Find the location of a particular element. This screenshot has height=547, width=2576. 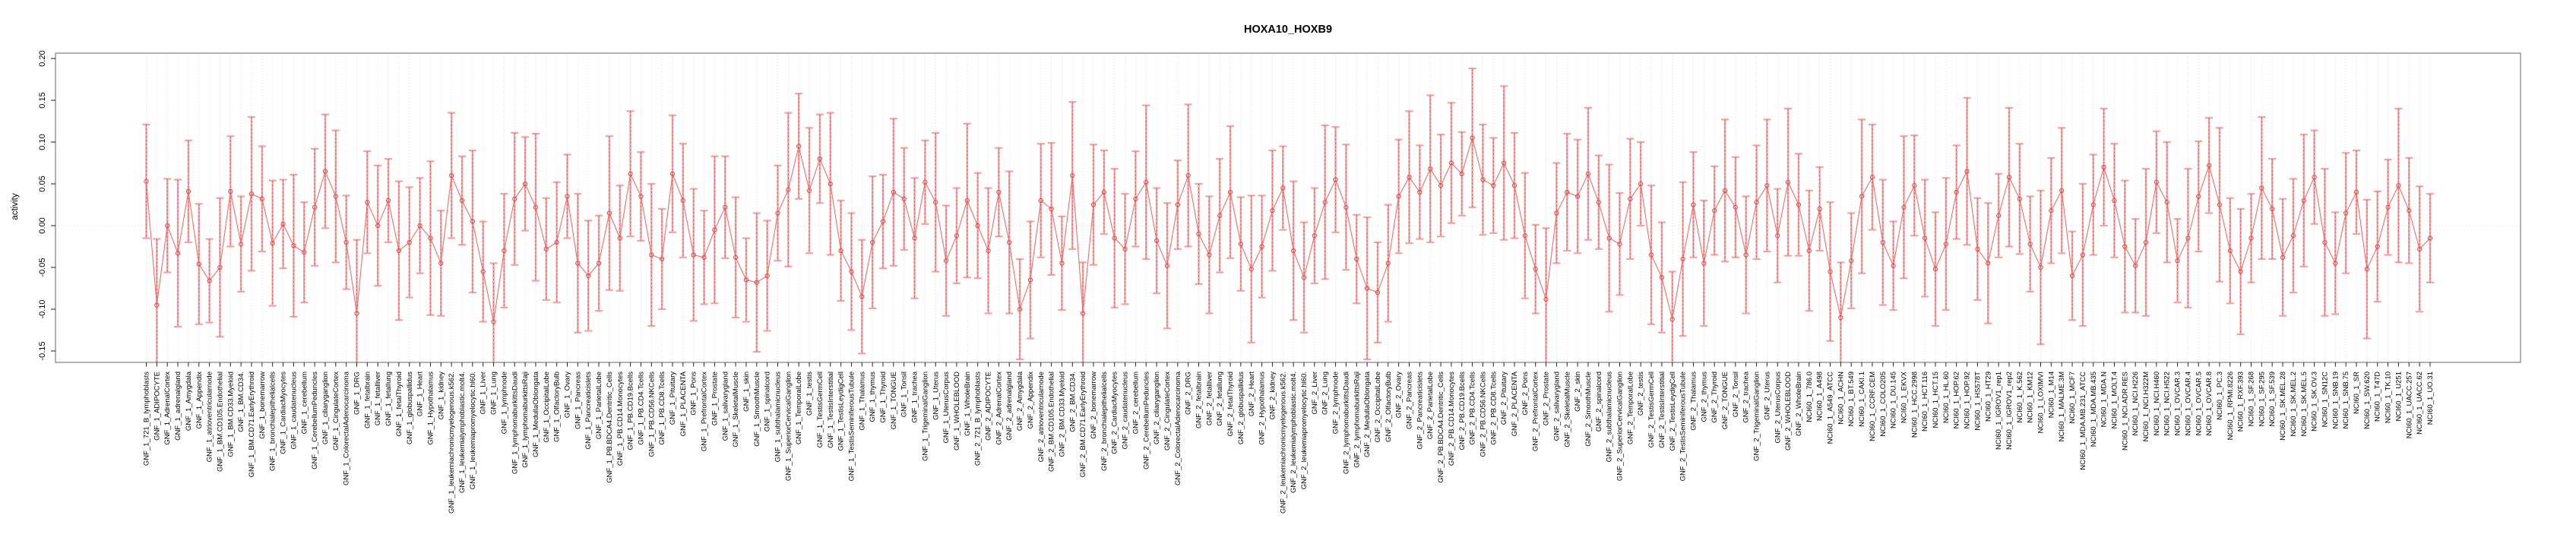

x-tick-label: GNF_2_ciliaryganglion is located at coordinates (1157, 408).